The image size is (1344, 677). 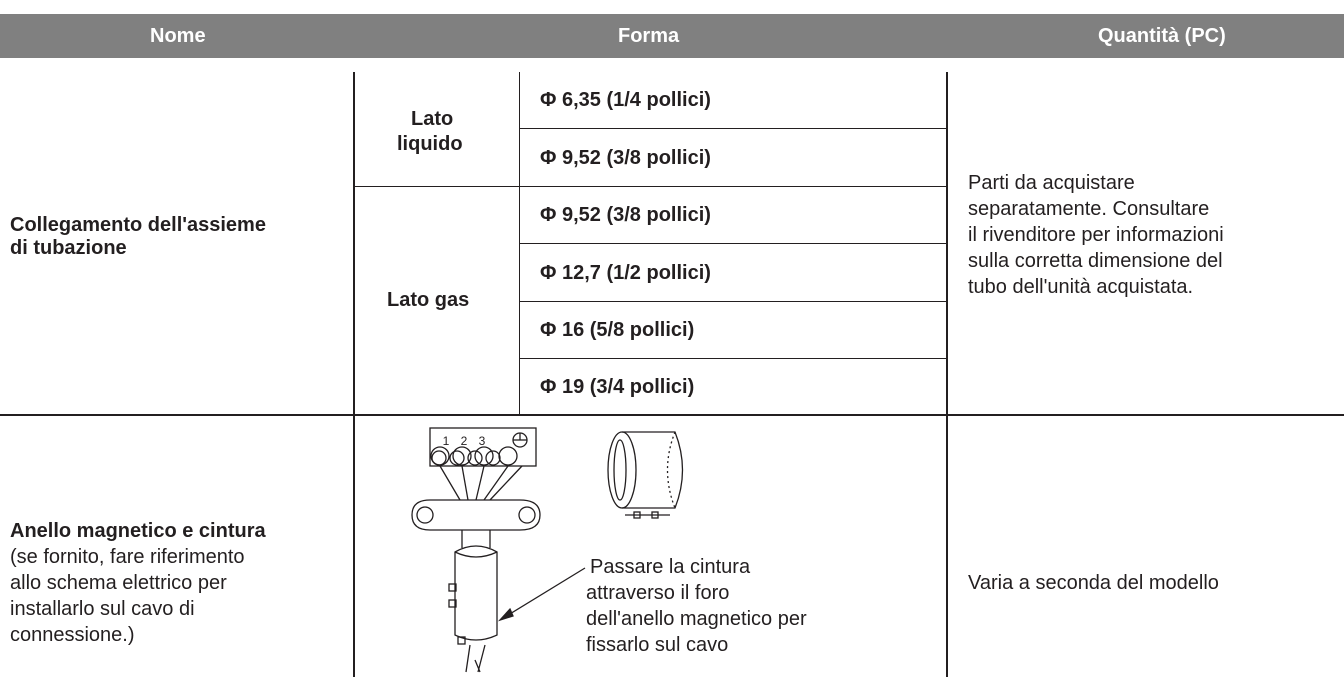 What do you see at coordinates (1081, 287) in the screenshot?
I see `quantita-line: tubo dell'unità acquistata.` at bounding box center [1081, 287].